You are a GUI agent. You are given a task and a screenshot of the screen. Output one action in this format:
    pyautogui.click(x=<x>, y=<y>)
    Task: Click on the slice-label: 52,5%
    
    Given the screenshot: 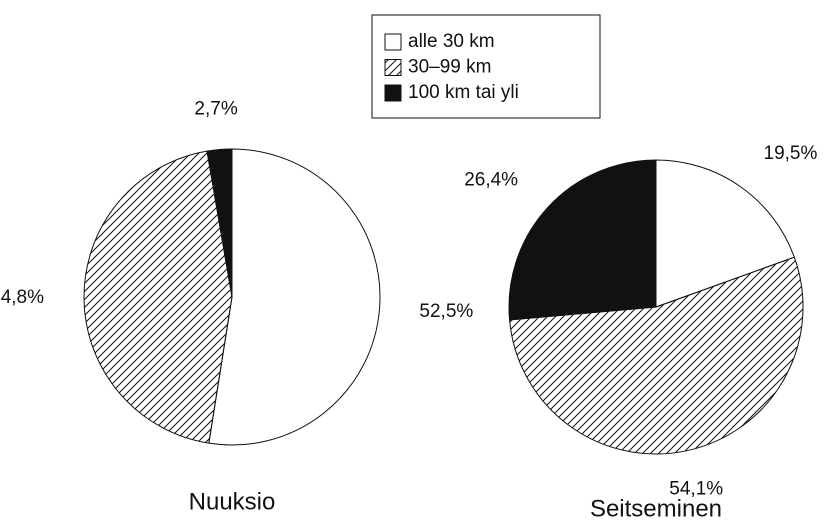 What is the action you would take?
    pyautogui.click(x=446, y=311)
    